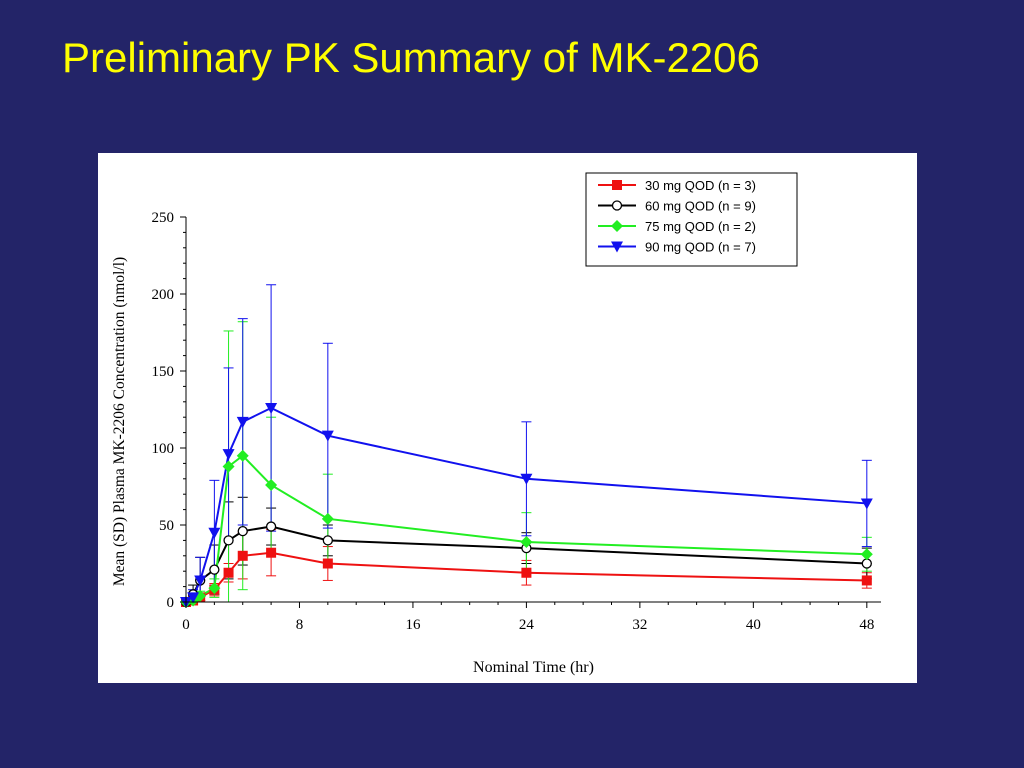  Describe the element at coordinates (166, 526) in the screenshot. I see `y-tick-label: 50` at that location.